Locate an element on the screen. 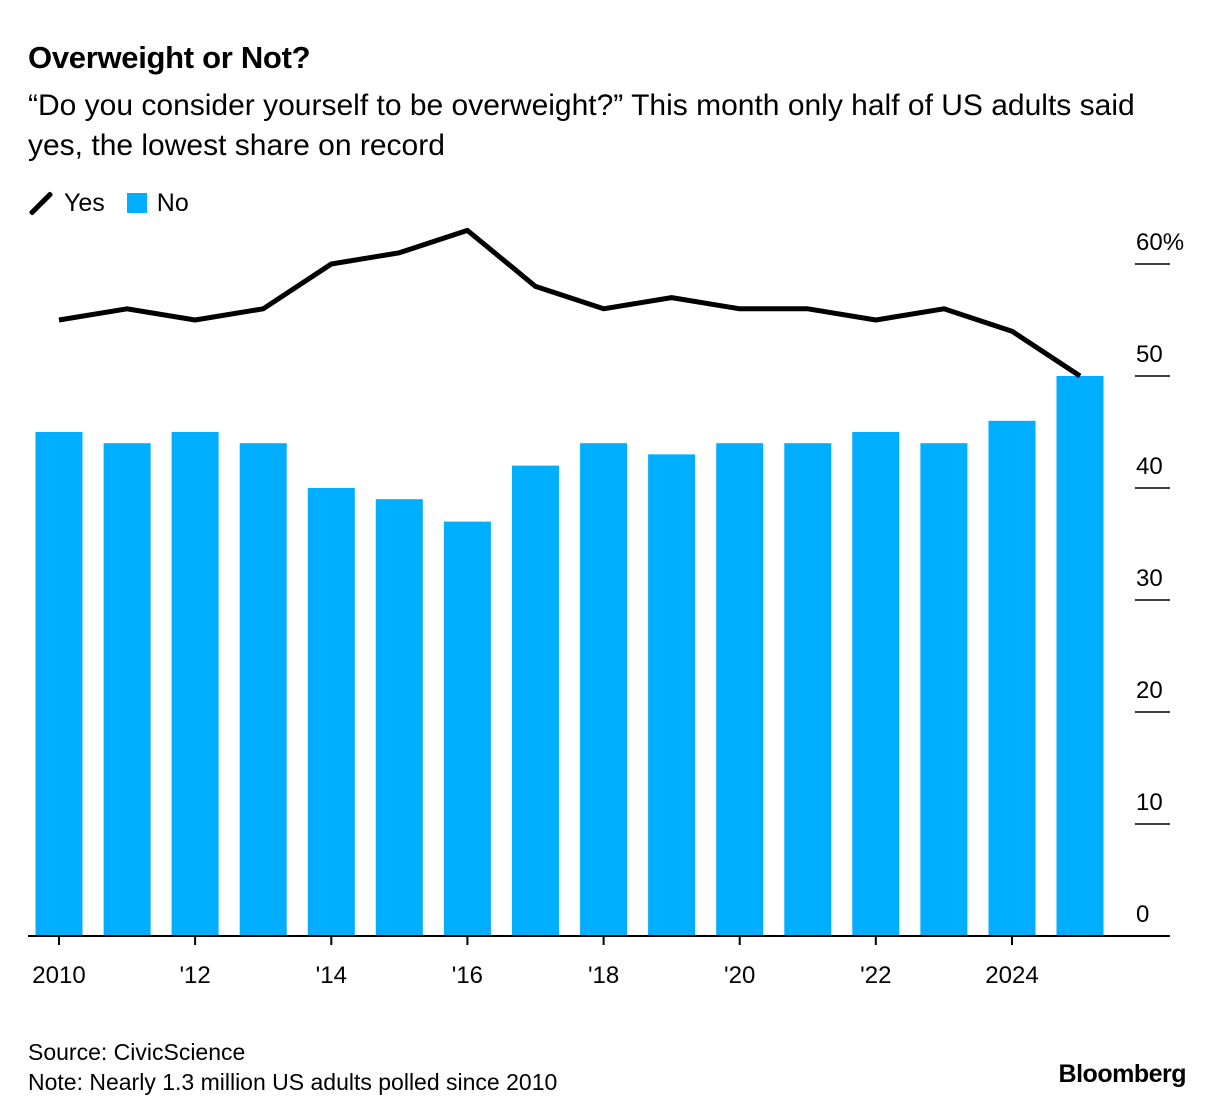  bar-no-2023 is located at coordinates (944, 689).